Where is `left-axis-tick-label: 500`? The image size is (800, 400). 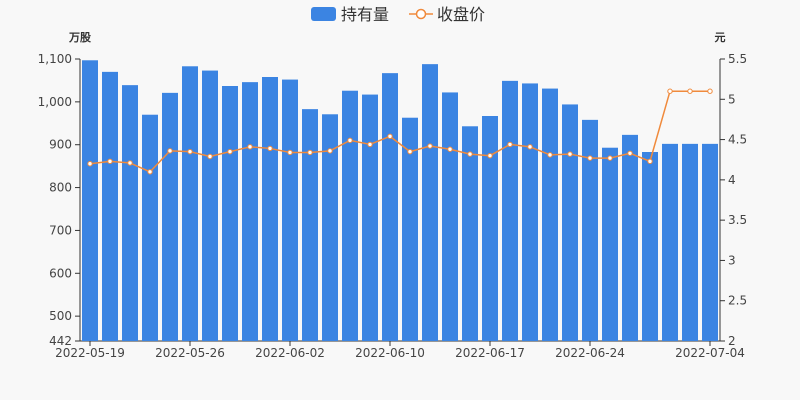 left-axis-tick-label: 500 is located at coordinates (60, 316).